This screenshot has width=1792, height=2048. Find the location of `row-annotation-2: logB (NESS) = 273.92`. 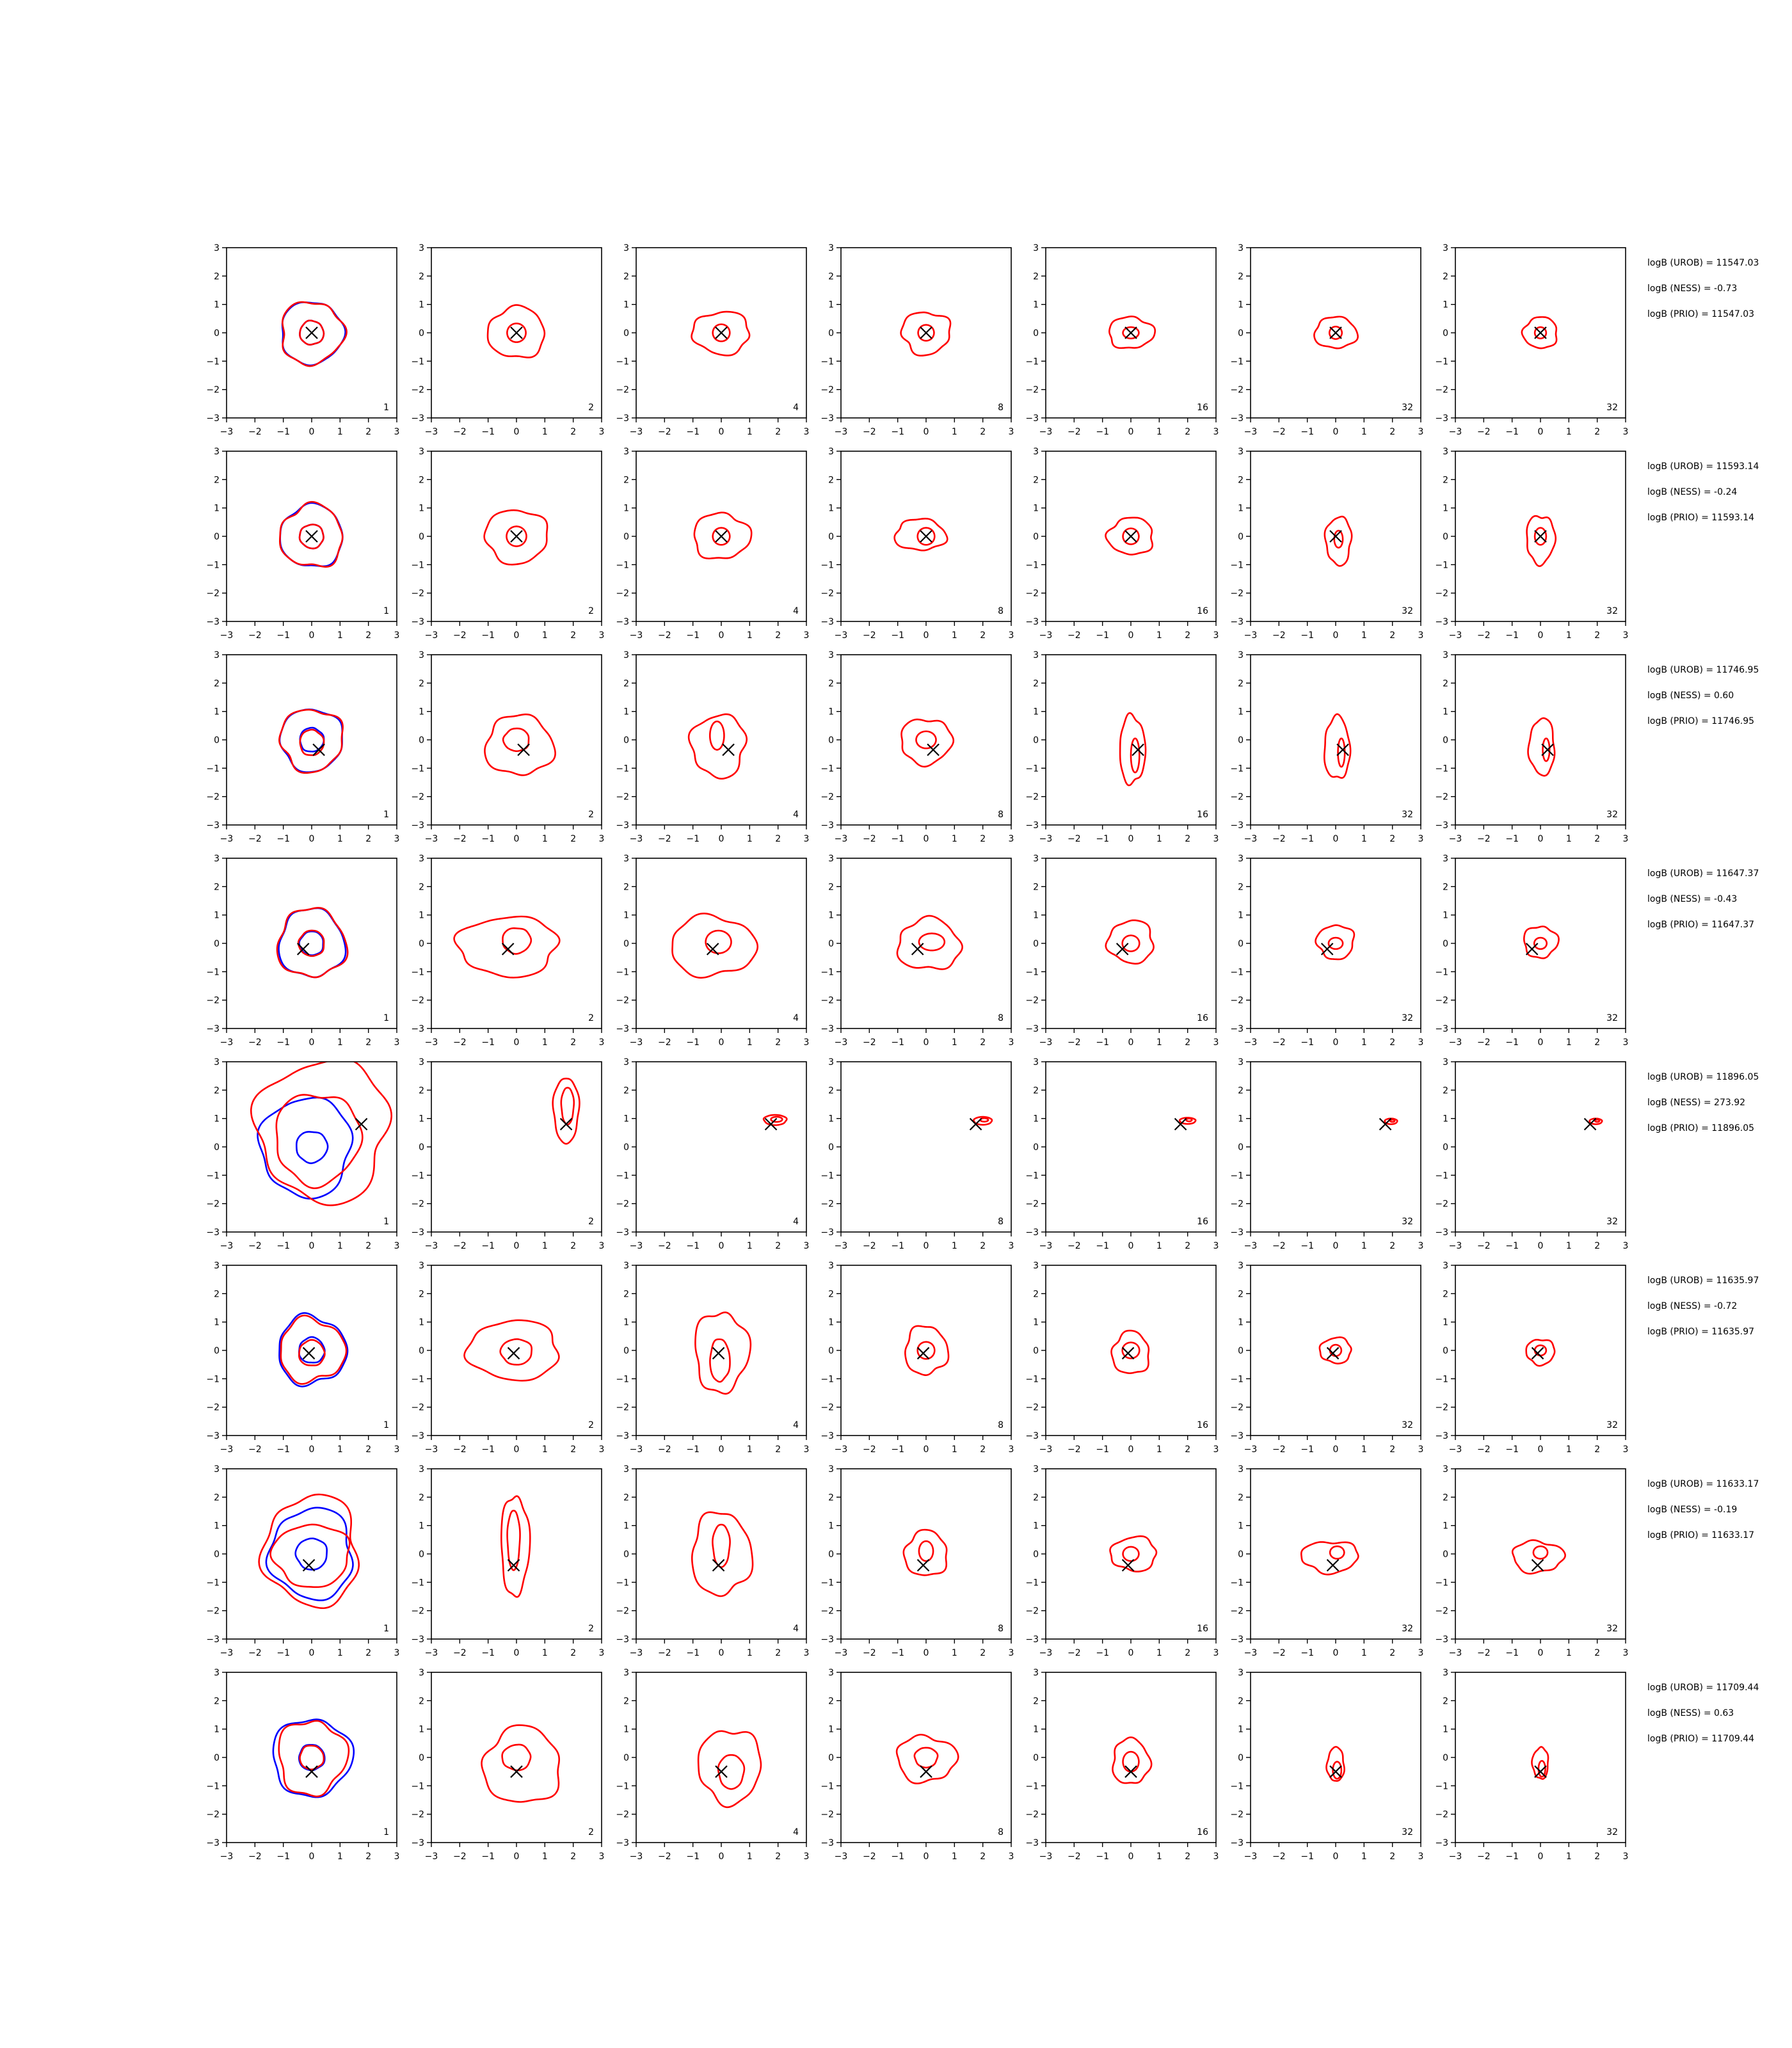

row-annotation-2: logB (NESS) = 273.92 is located at coordinates (1696, 1103).